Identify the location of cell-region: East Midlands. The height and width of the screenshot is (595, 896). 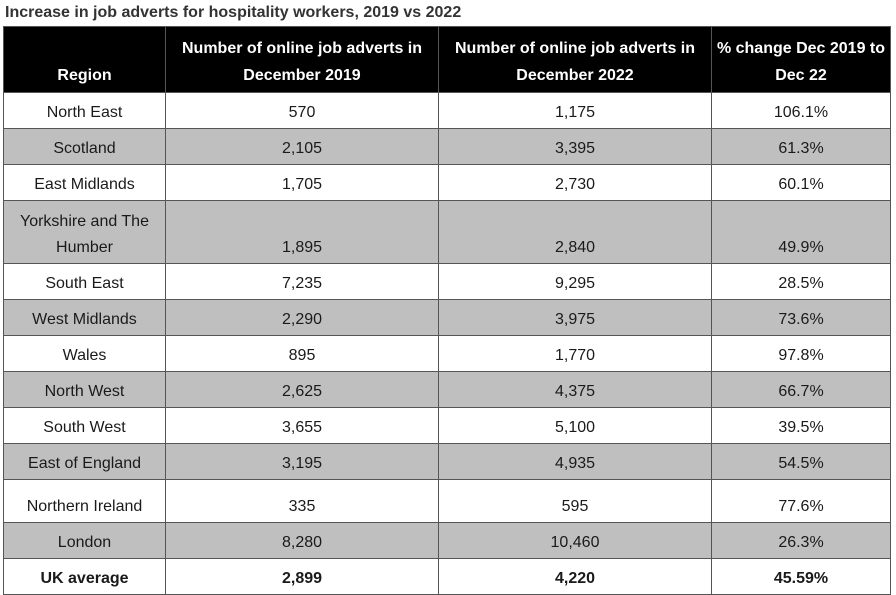
(84, 182).